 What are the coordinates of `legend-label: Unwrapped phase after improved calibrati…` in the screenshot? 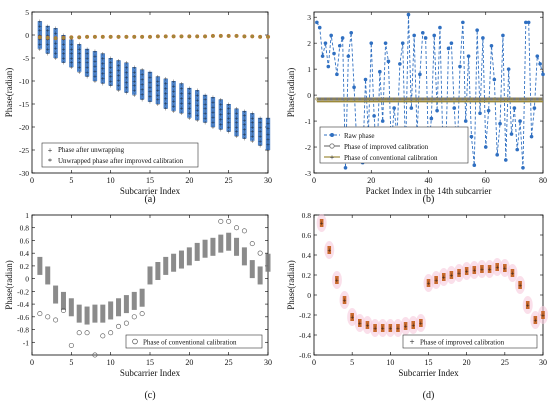 It's located at (121, 161).